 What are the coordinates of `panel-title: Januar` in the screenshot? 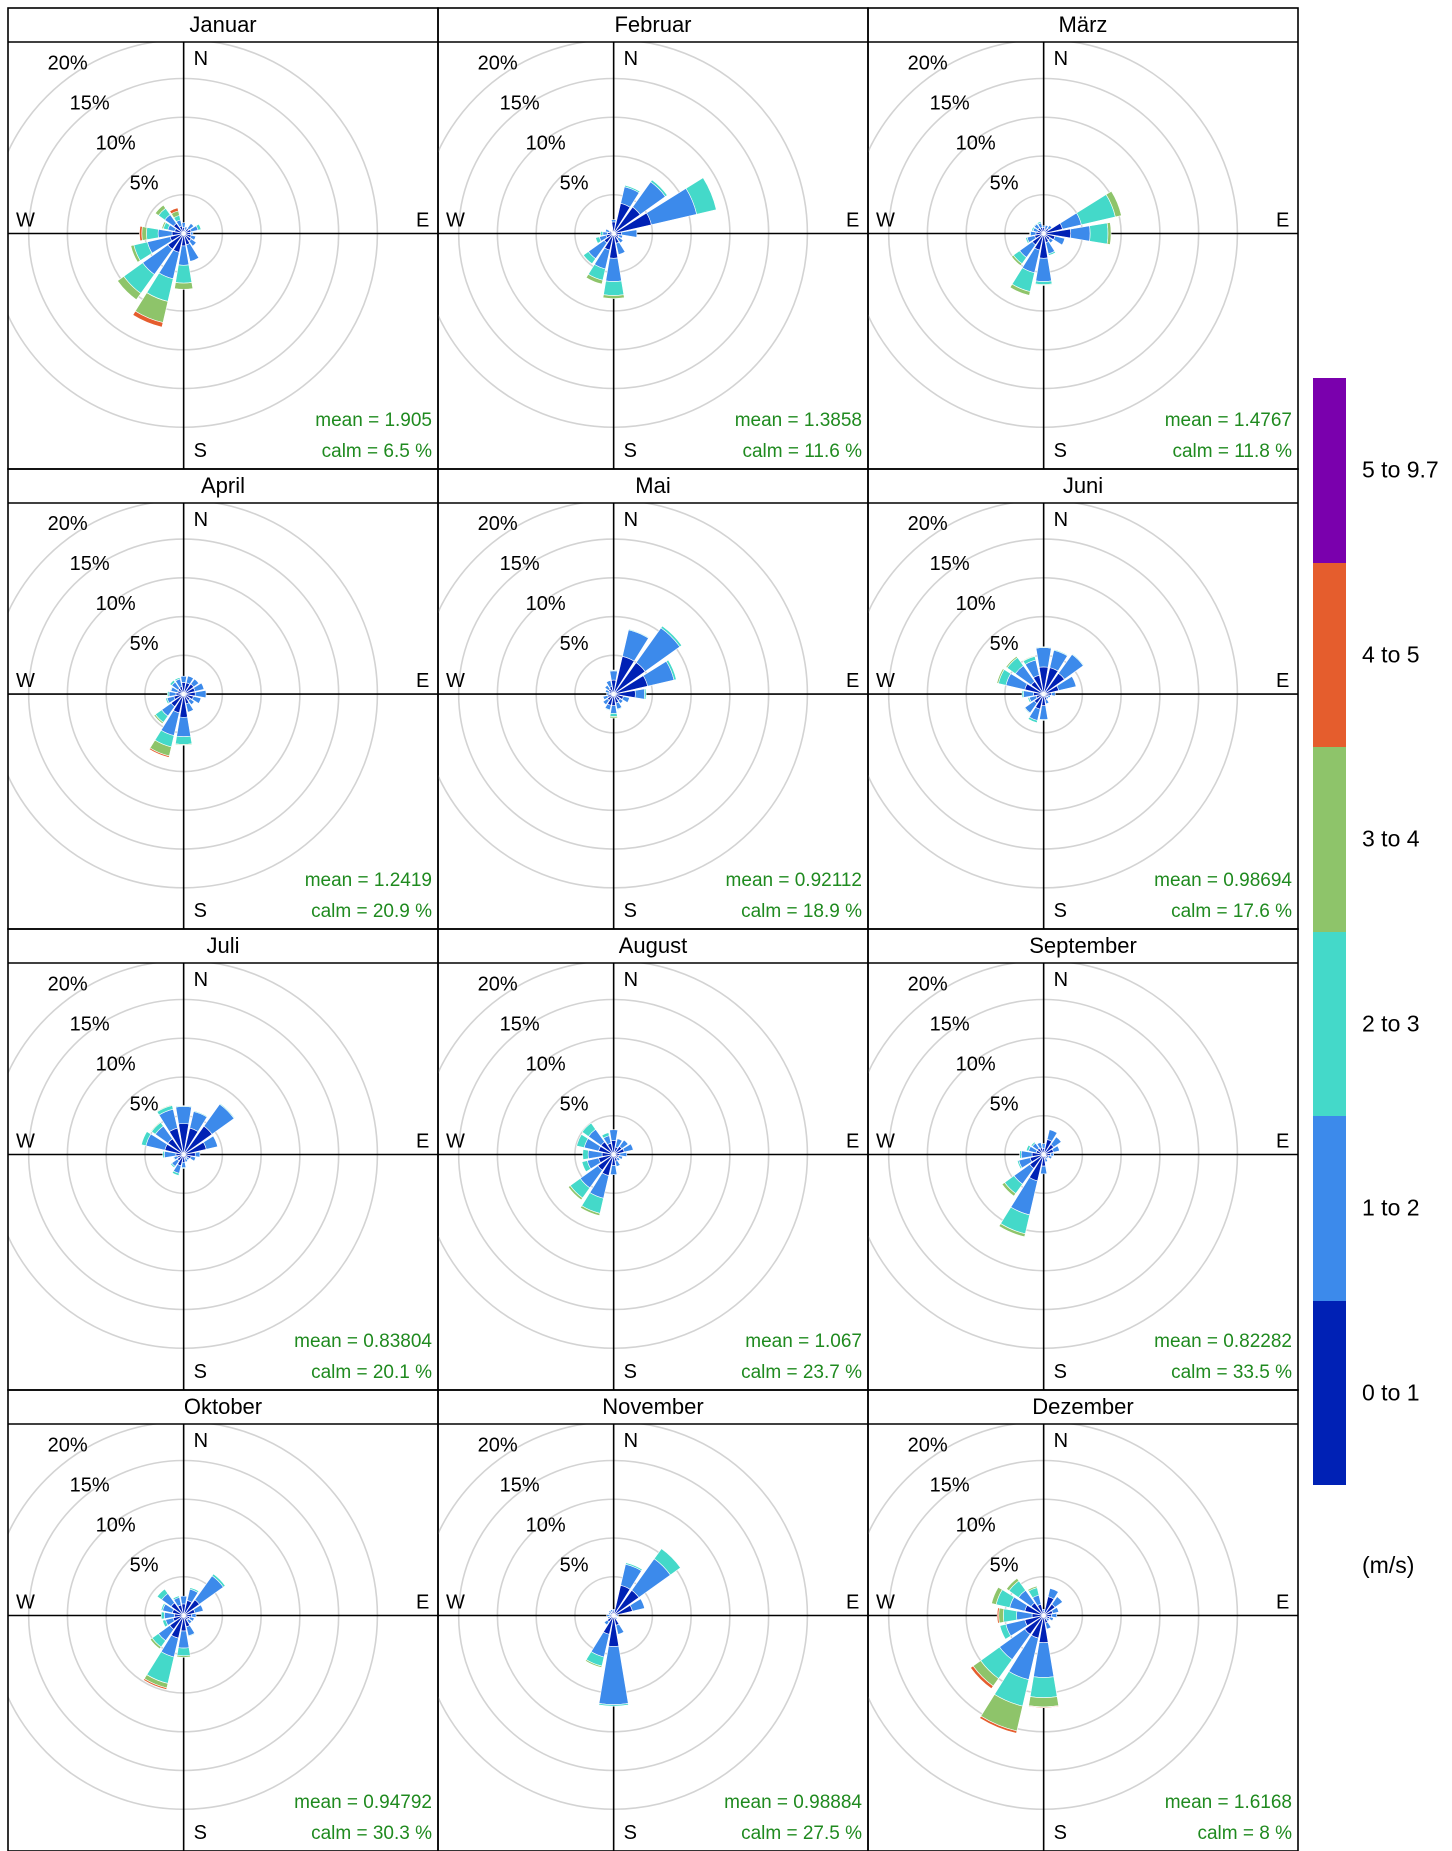 It's located at (222, 24).